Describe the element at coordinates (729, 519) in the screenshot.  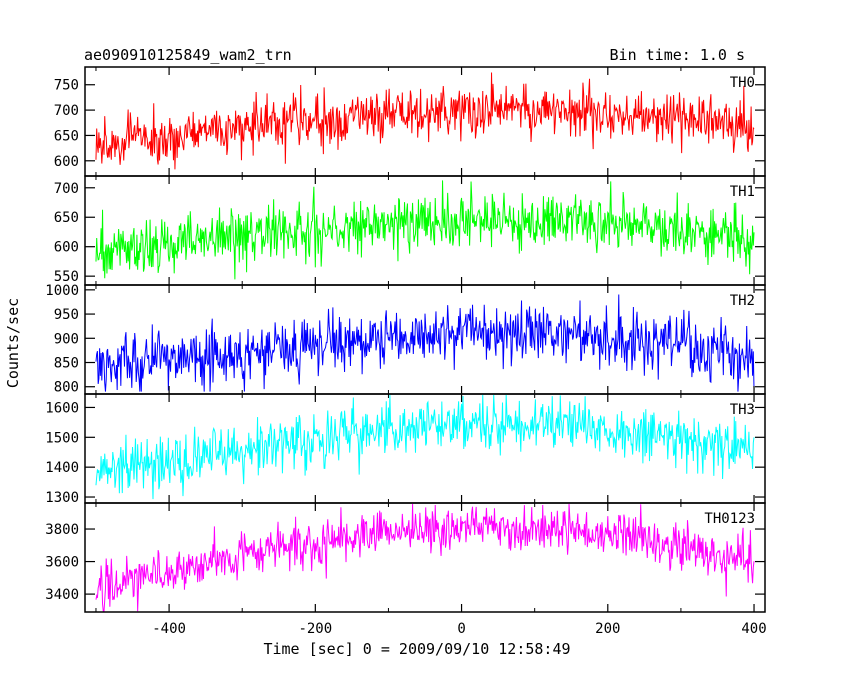
I see `panel-label-th0123: TH0123` at that location.